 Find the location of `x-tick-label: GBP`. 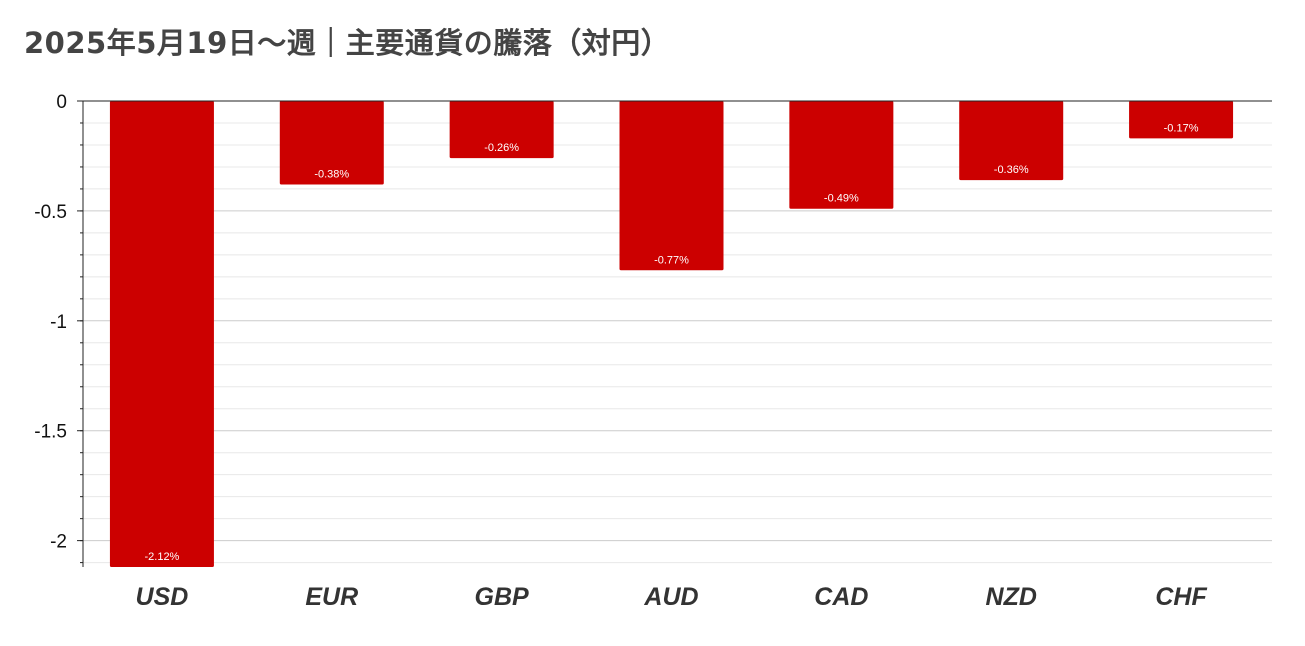

x-tick-label: GBP is located at coordinates (502, 597).